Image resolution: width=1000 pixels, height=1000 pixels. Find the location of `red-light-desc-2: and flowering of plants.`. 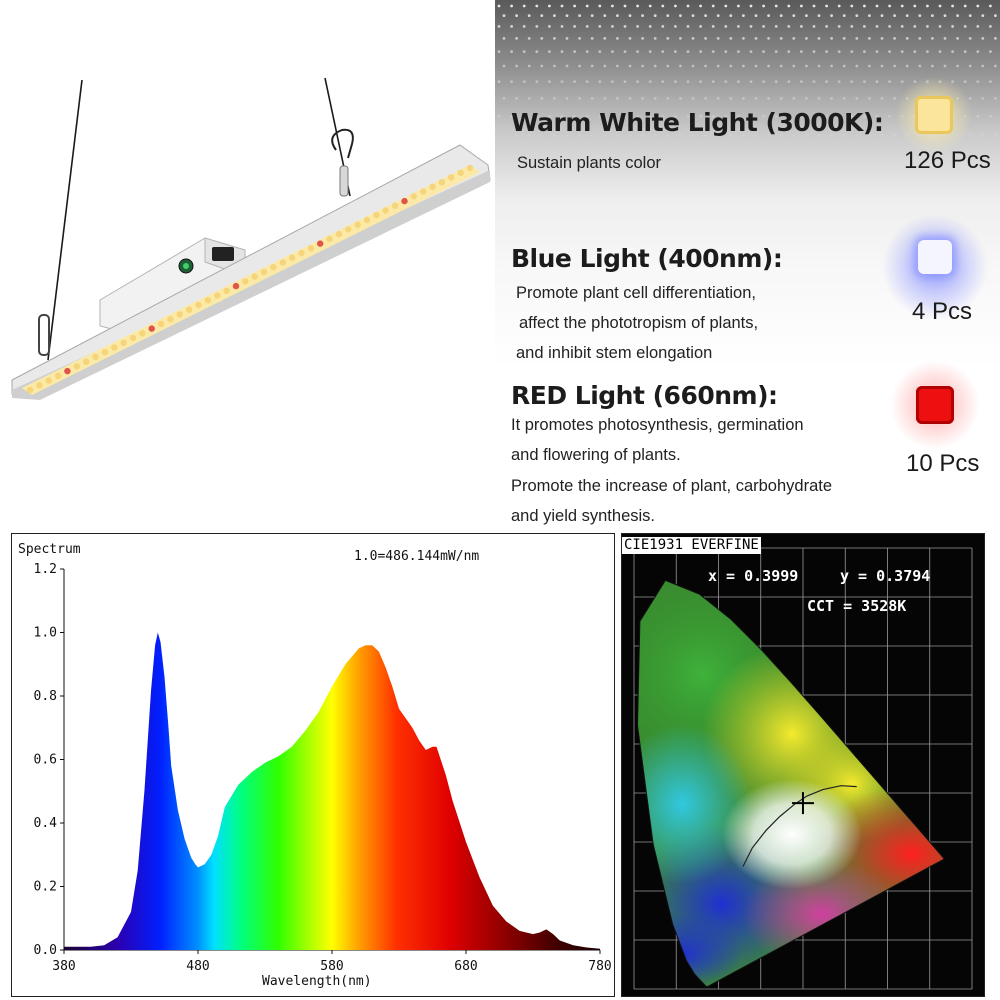

red-light-desc-2: and flowering of plants. is located at coordinates (596, 455).